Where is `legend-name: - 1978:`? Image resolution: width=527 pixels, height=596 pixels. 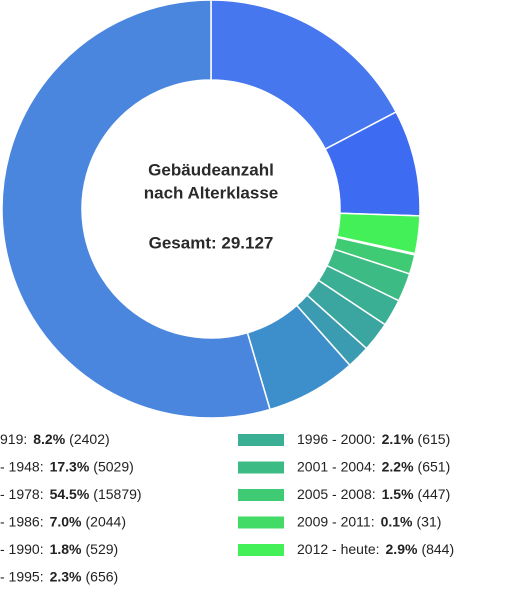
legend-name: - 1978: is located at coordinates (22, 494).